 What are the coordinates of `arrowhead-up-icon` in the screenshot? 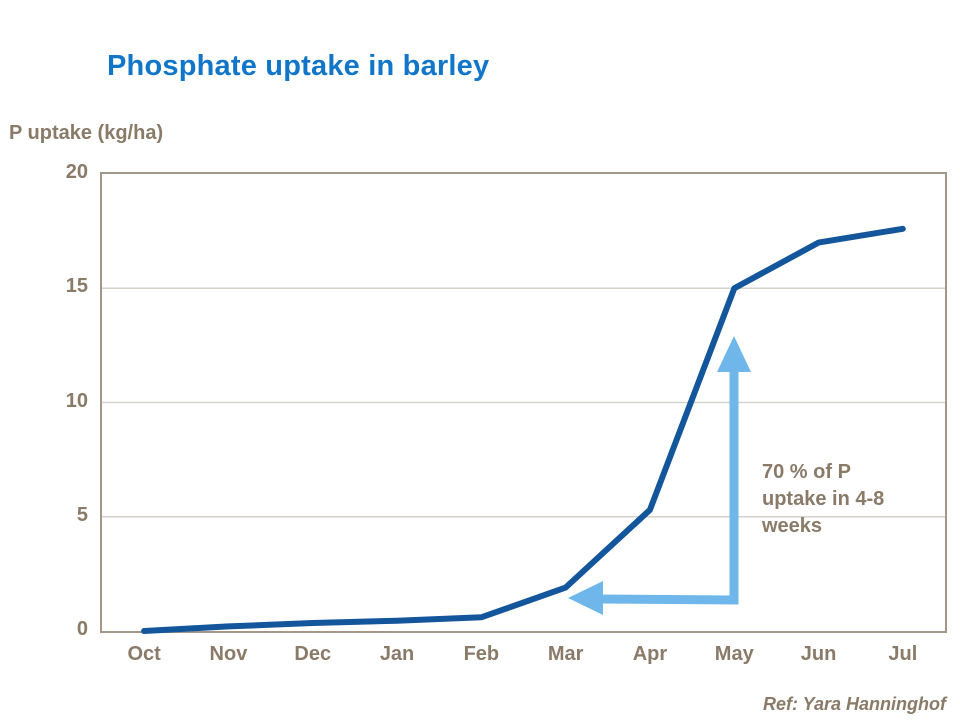 It's located at (734, 354).